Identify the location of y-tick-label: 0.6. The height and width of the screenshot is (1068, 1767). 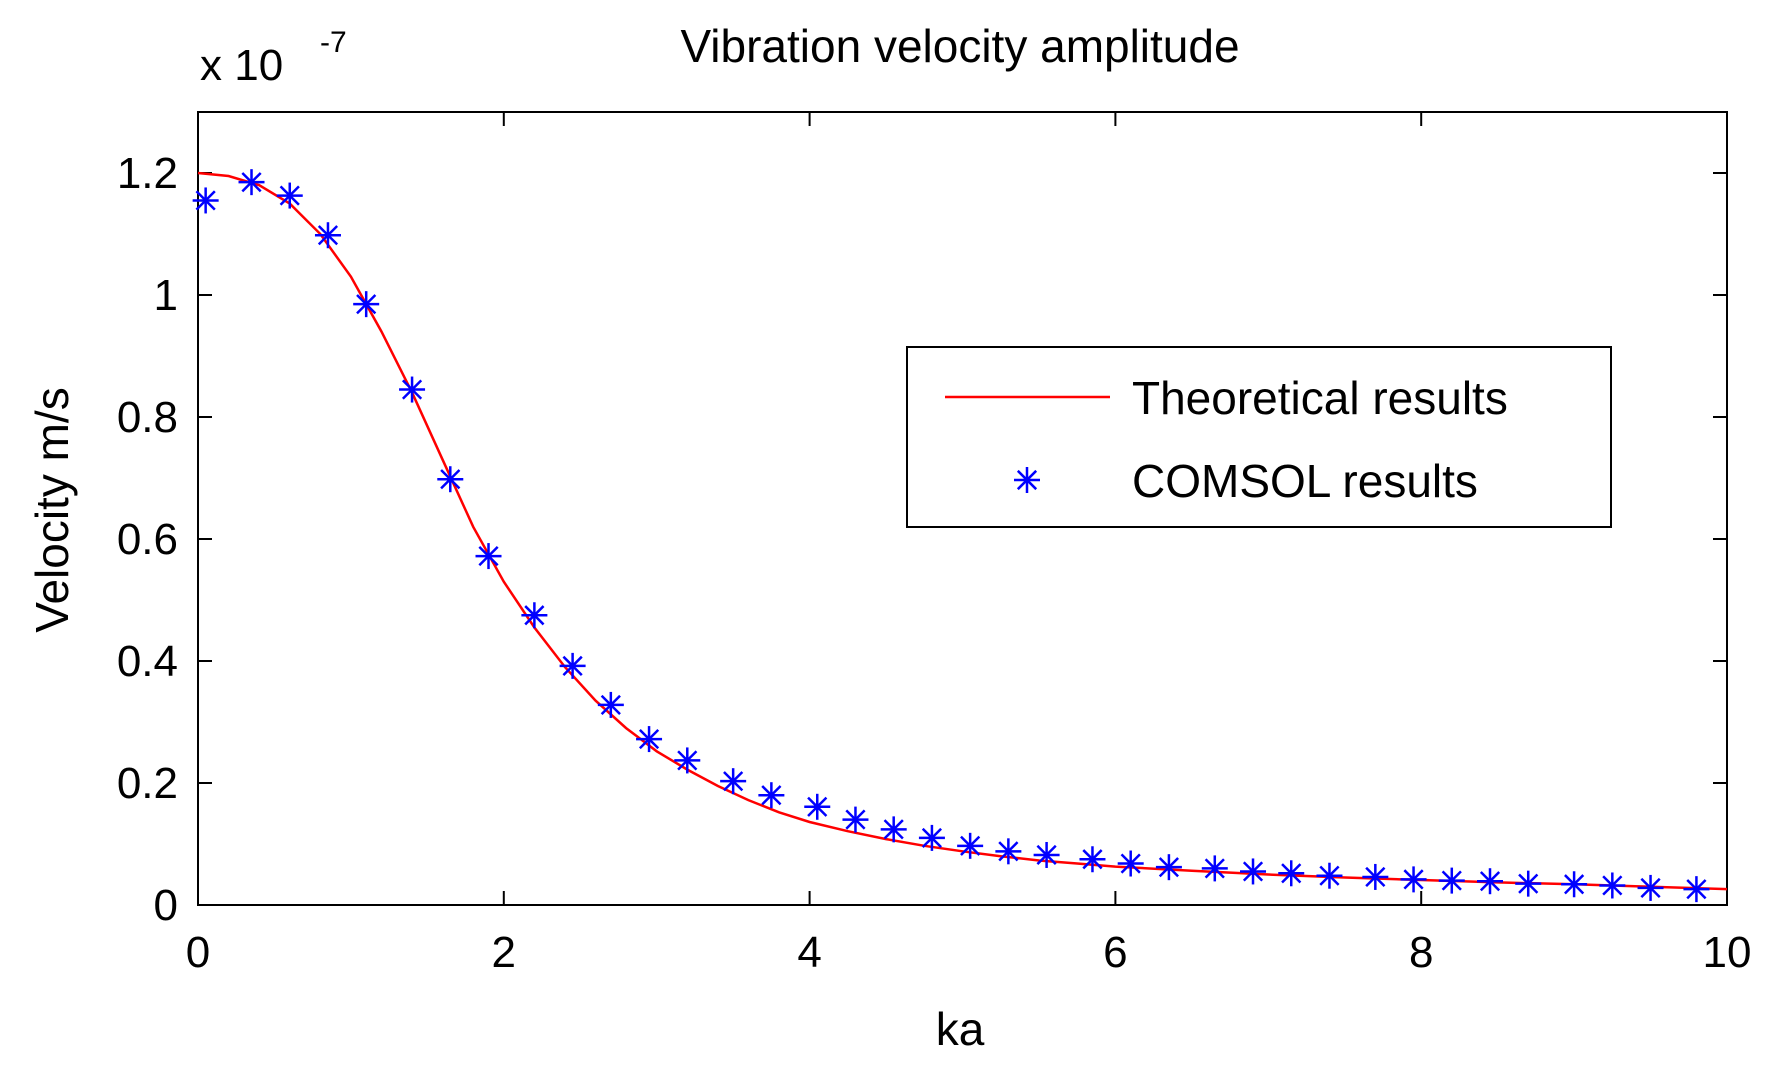
(147, 539).